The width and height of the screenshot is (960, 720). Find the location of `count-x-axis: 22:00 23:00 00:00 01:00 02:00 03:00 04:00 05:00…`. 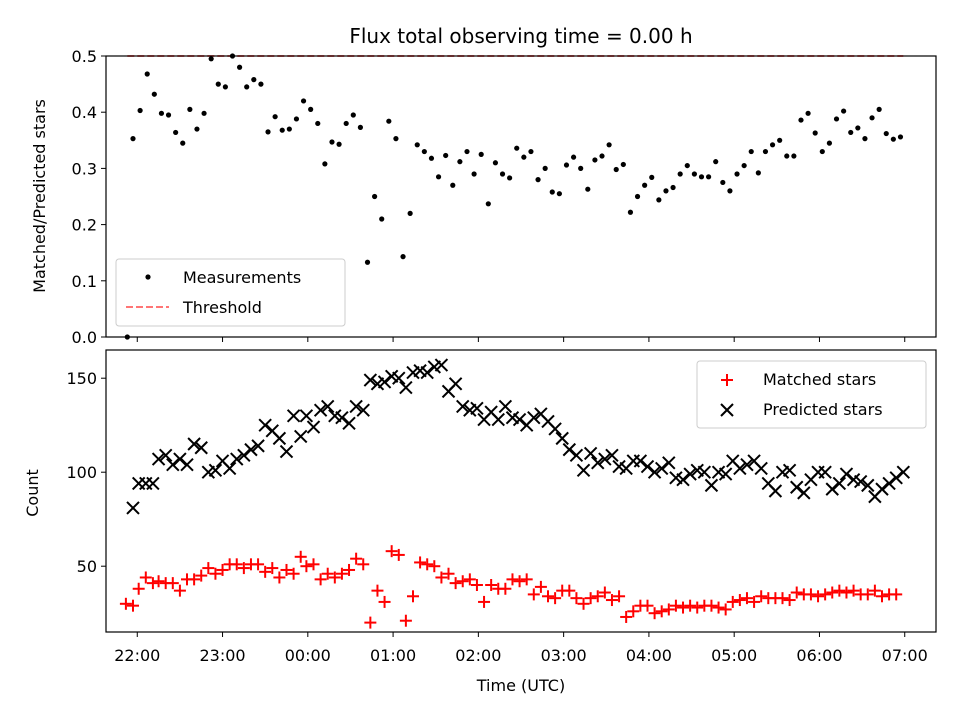

count-x-axis: 22:00 23:00 00:00 01:00 02:00 03:00 04:00 05:00… is located at coordinates (521, 648).